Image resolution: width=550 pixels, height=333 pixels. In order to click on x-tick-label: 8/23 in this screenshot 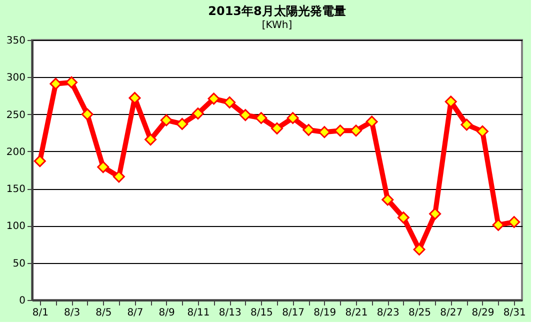, I will do `click(388, 313)`.